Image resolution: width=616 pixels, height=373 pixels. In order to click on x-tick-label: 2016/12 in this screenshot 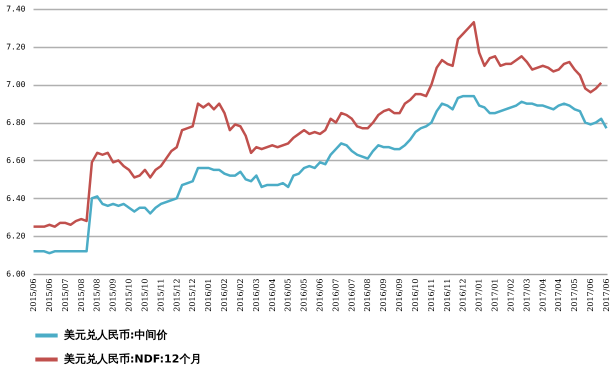, I will do `click(463, 295)`.